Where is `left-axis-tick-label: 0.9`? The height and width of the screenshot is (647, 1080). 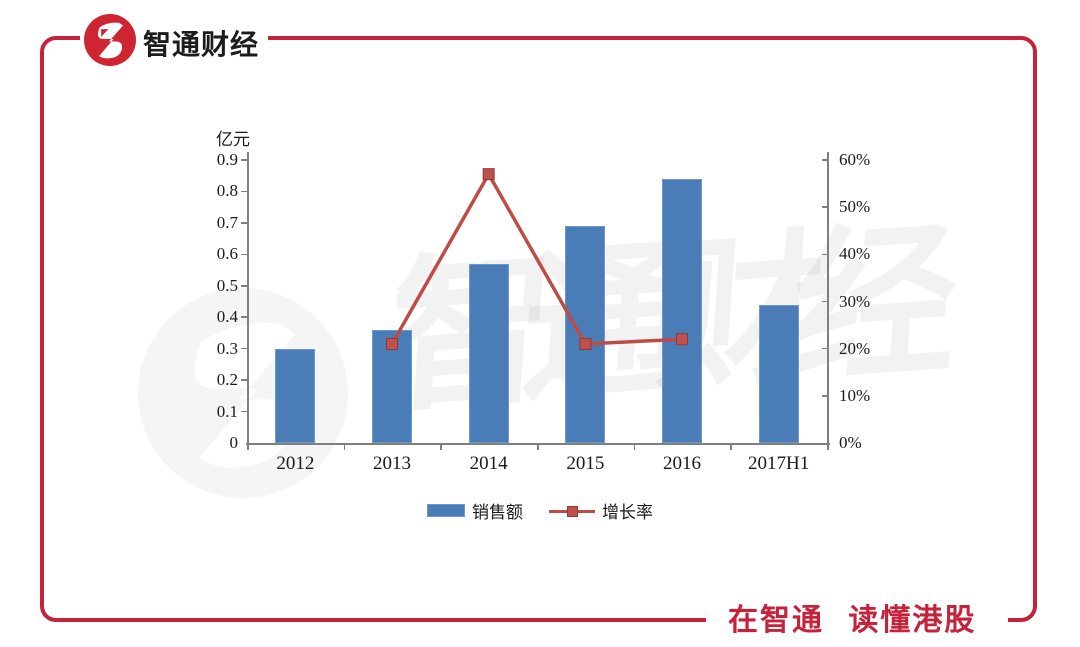
left-axis-tick-label: 0.9 is located at coordinates (227, 159).